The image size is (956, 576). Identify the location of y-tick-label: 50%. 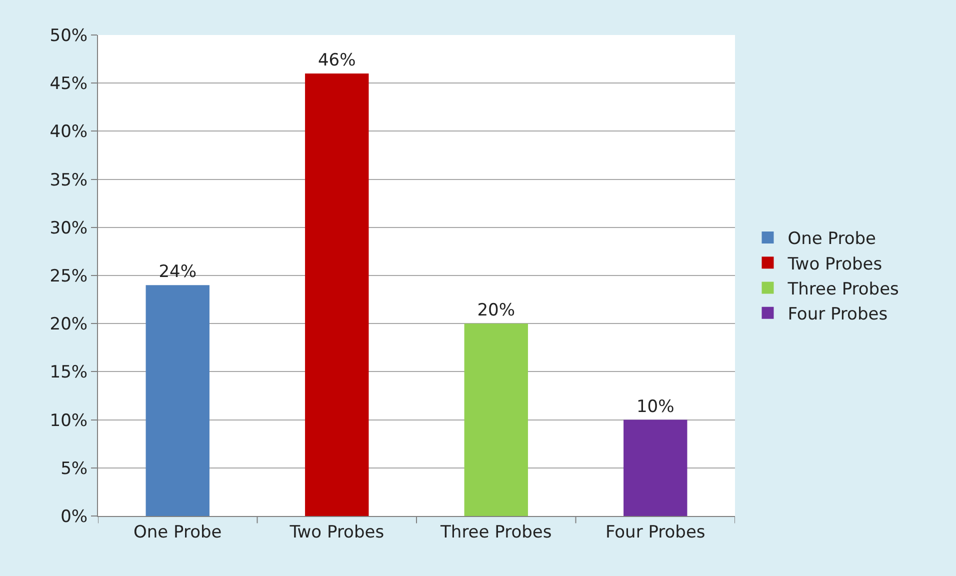
(69, 36).